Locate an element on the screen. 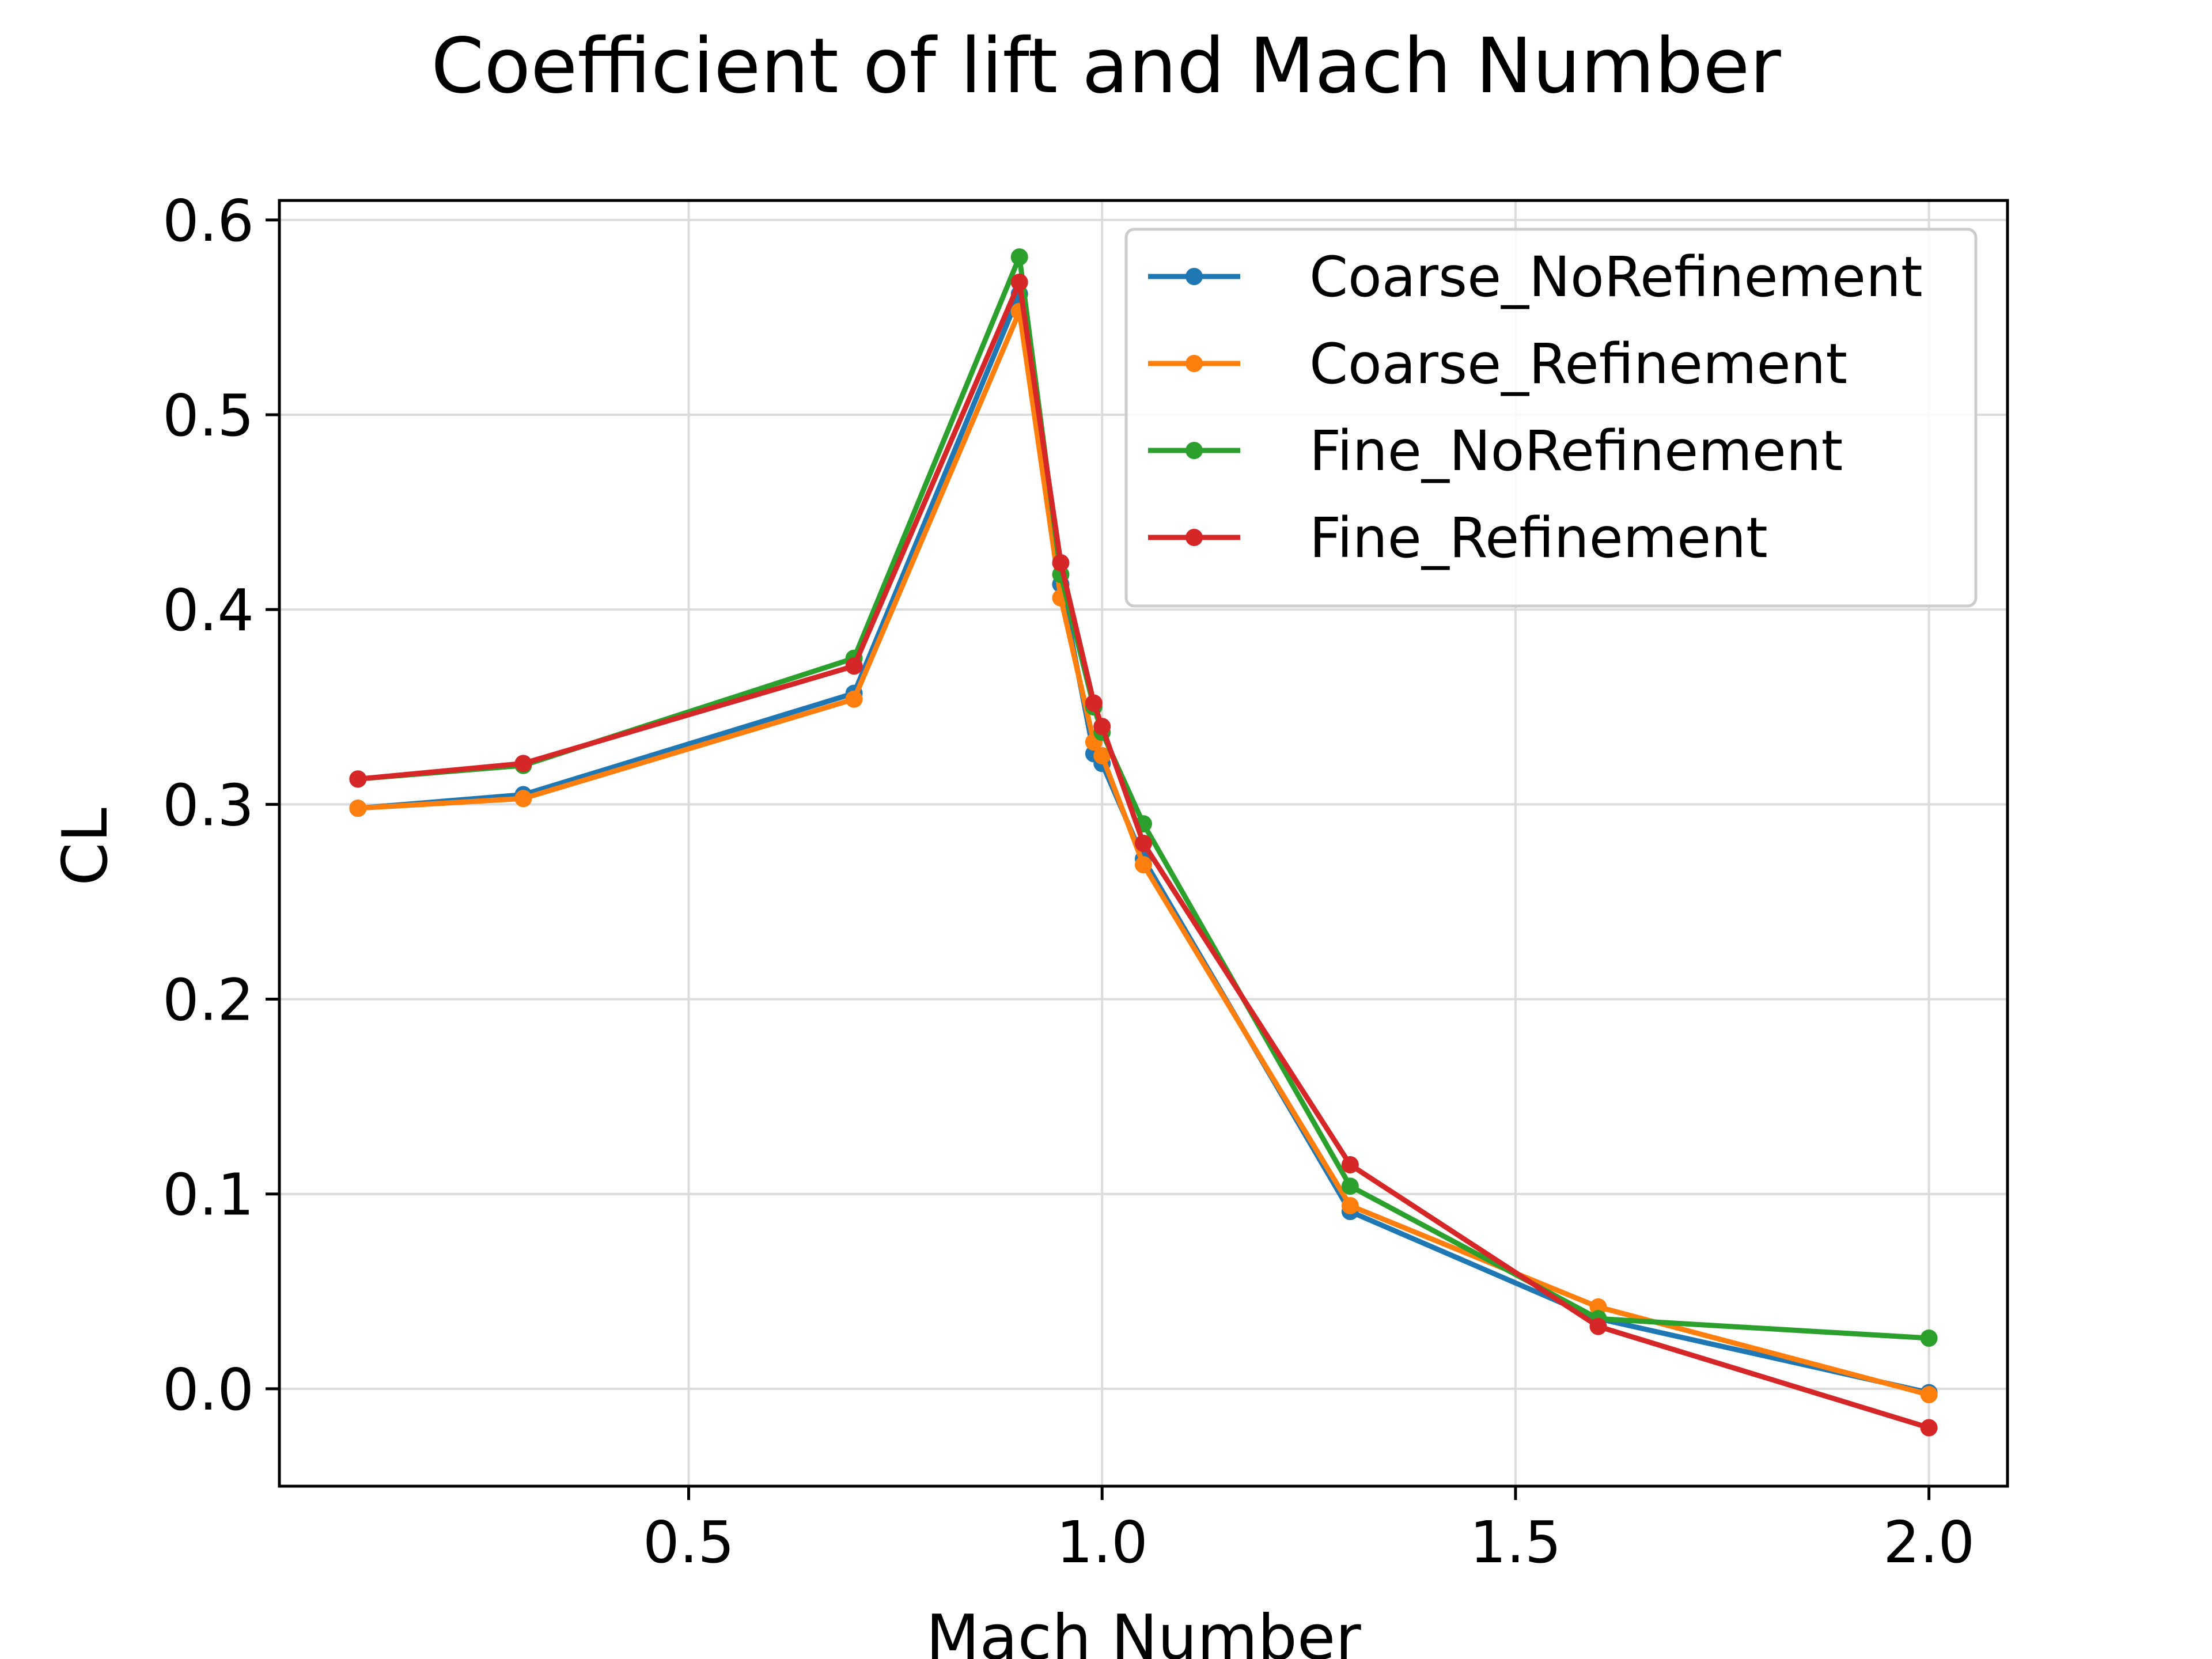 Image resolution: width=2212 pixels, height=1659 pixels. y-tick-label: 0.0 is located at coordinates (208, 1389).